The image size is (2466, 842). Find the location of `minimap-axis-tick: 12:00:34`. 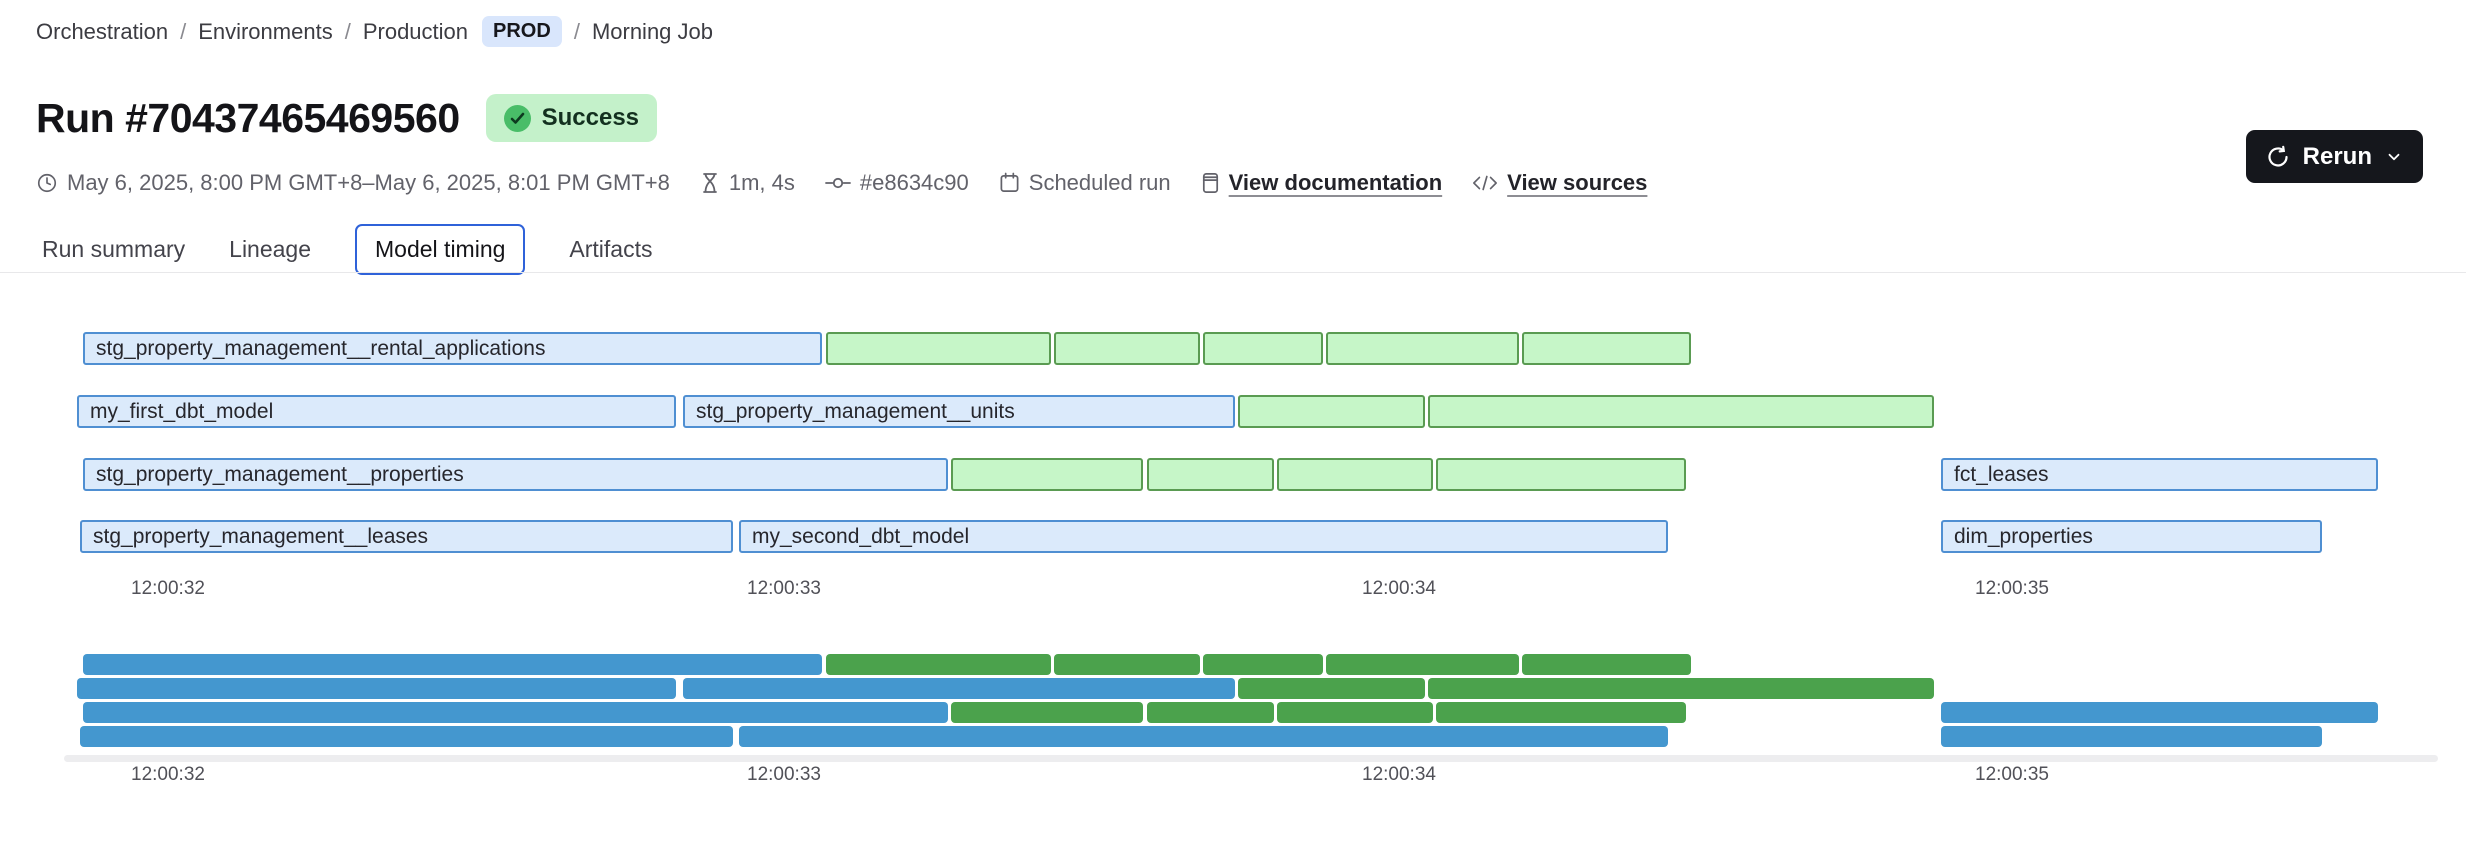

minimap-axis-tick: 12:00:34 is located at coordinates (1399, 774).